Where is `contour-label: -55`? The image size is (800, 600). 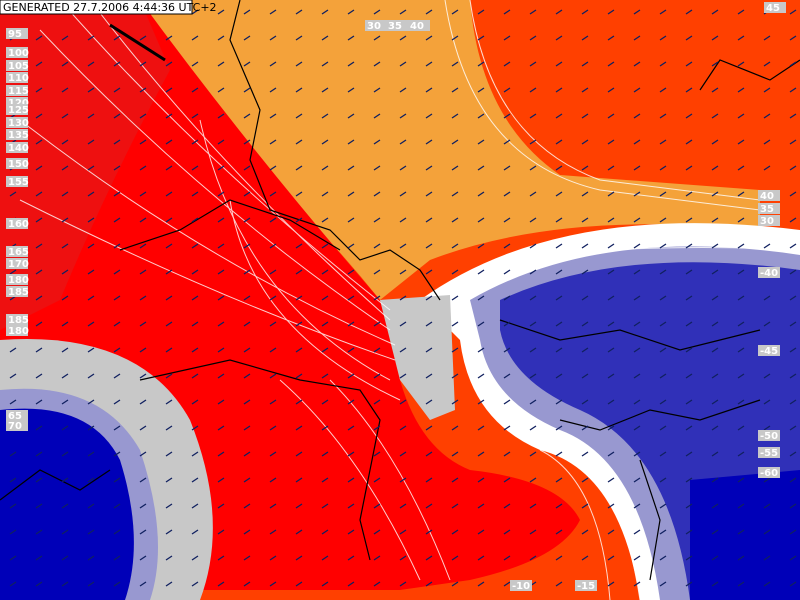
contour-label: -55 is located at coordinates (769, 453).